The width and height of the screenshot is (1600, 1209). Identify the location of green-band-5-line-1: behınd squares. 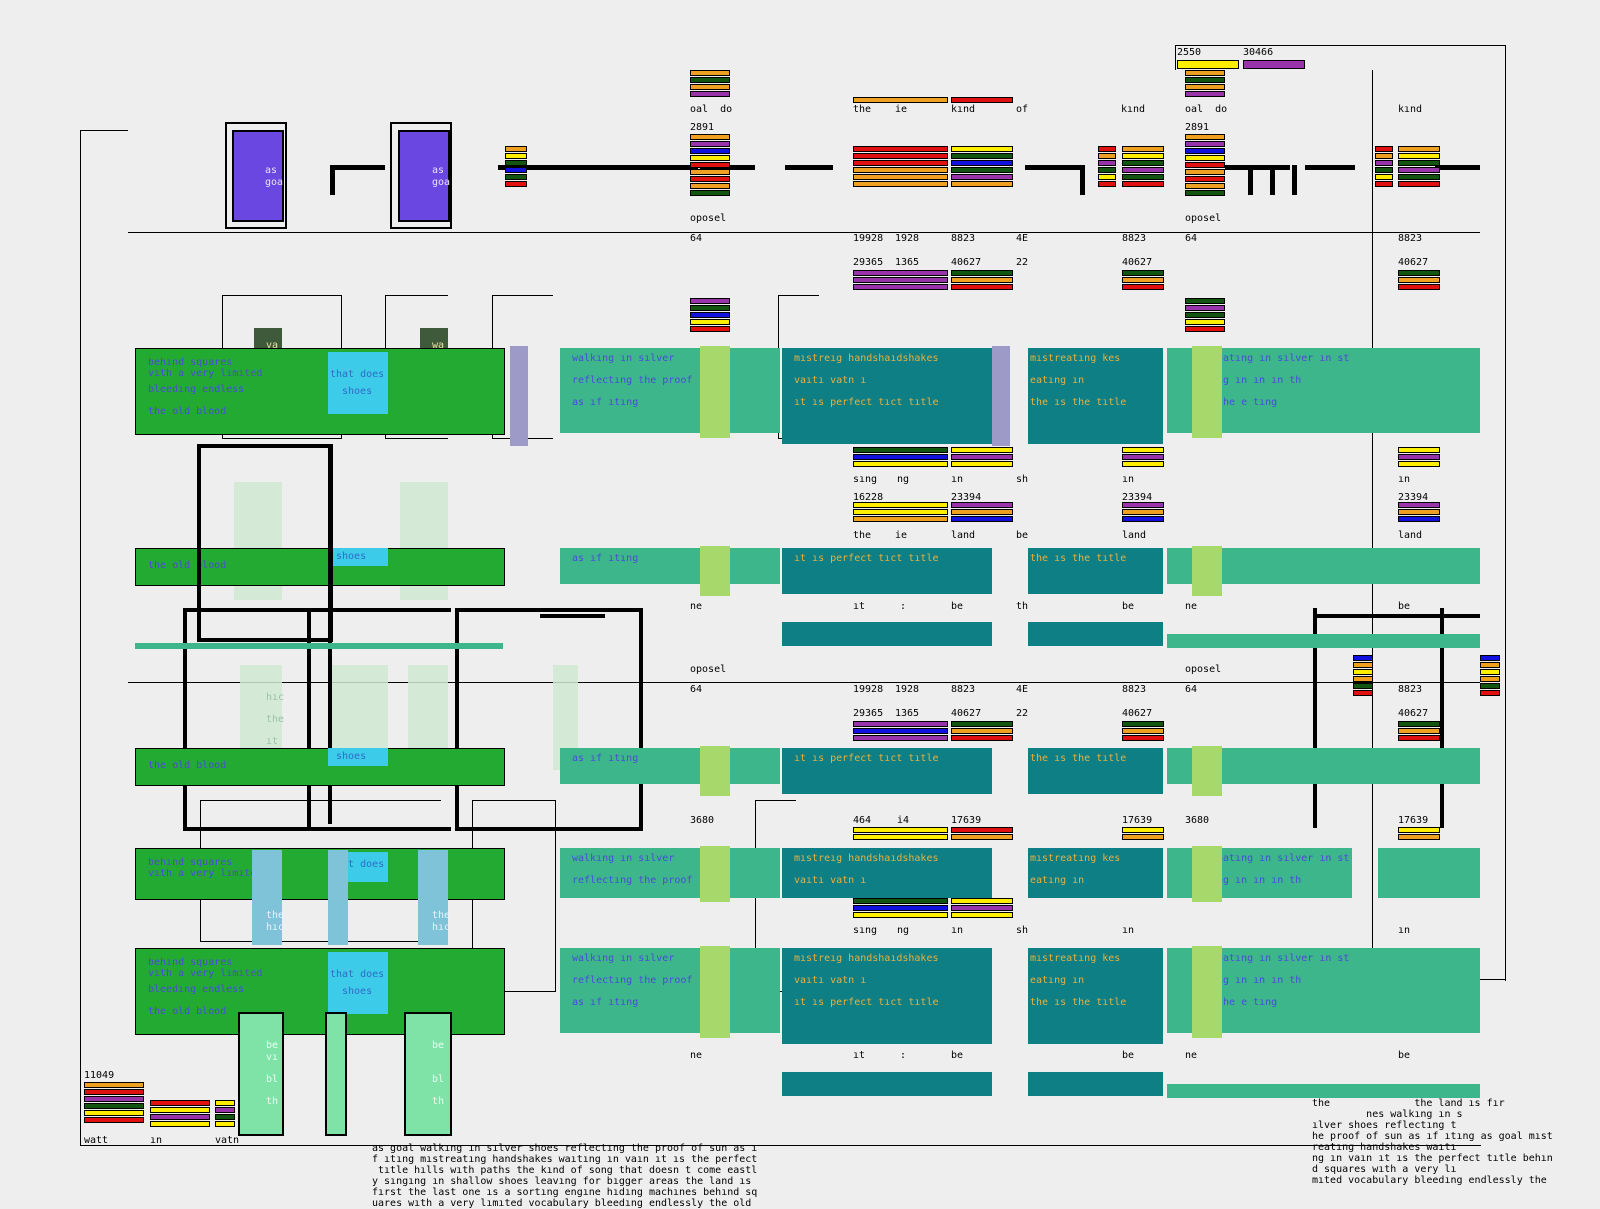
(190, 962).